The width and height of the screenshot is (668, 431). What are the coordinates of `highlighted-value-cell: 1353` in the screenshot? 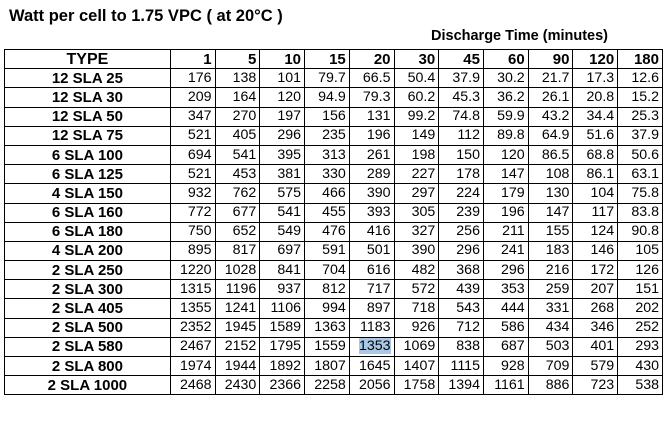 It's located at (371, 347).